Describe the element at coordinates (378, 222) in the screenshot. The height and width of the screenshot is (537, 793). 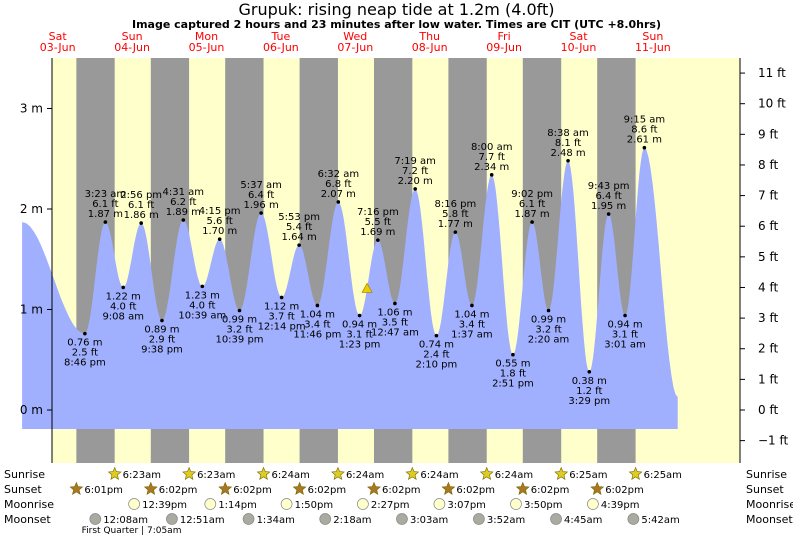
I see `tide-ft-label: 5.5 ft` at that location.